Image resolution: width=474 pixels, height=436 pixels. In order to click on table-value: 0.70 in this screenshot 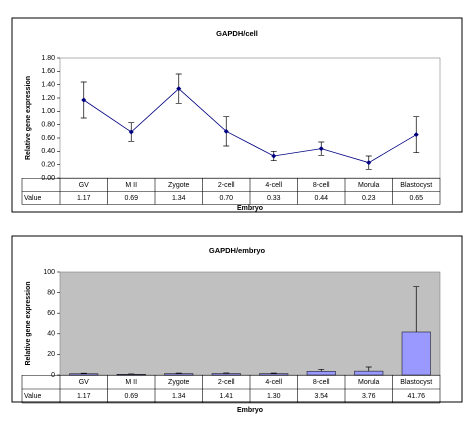, I will do `click(226, 198)`.